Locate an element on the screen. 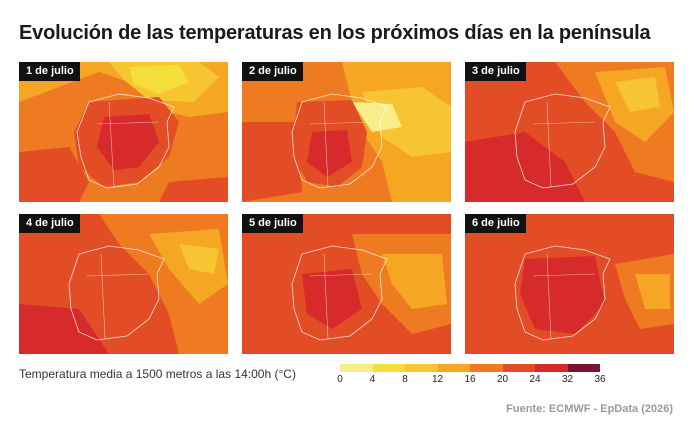  legend-tick-label: 24 is located at coordinates (535, 379).